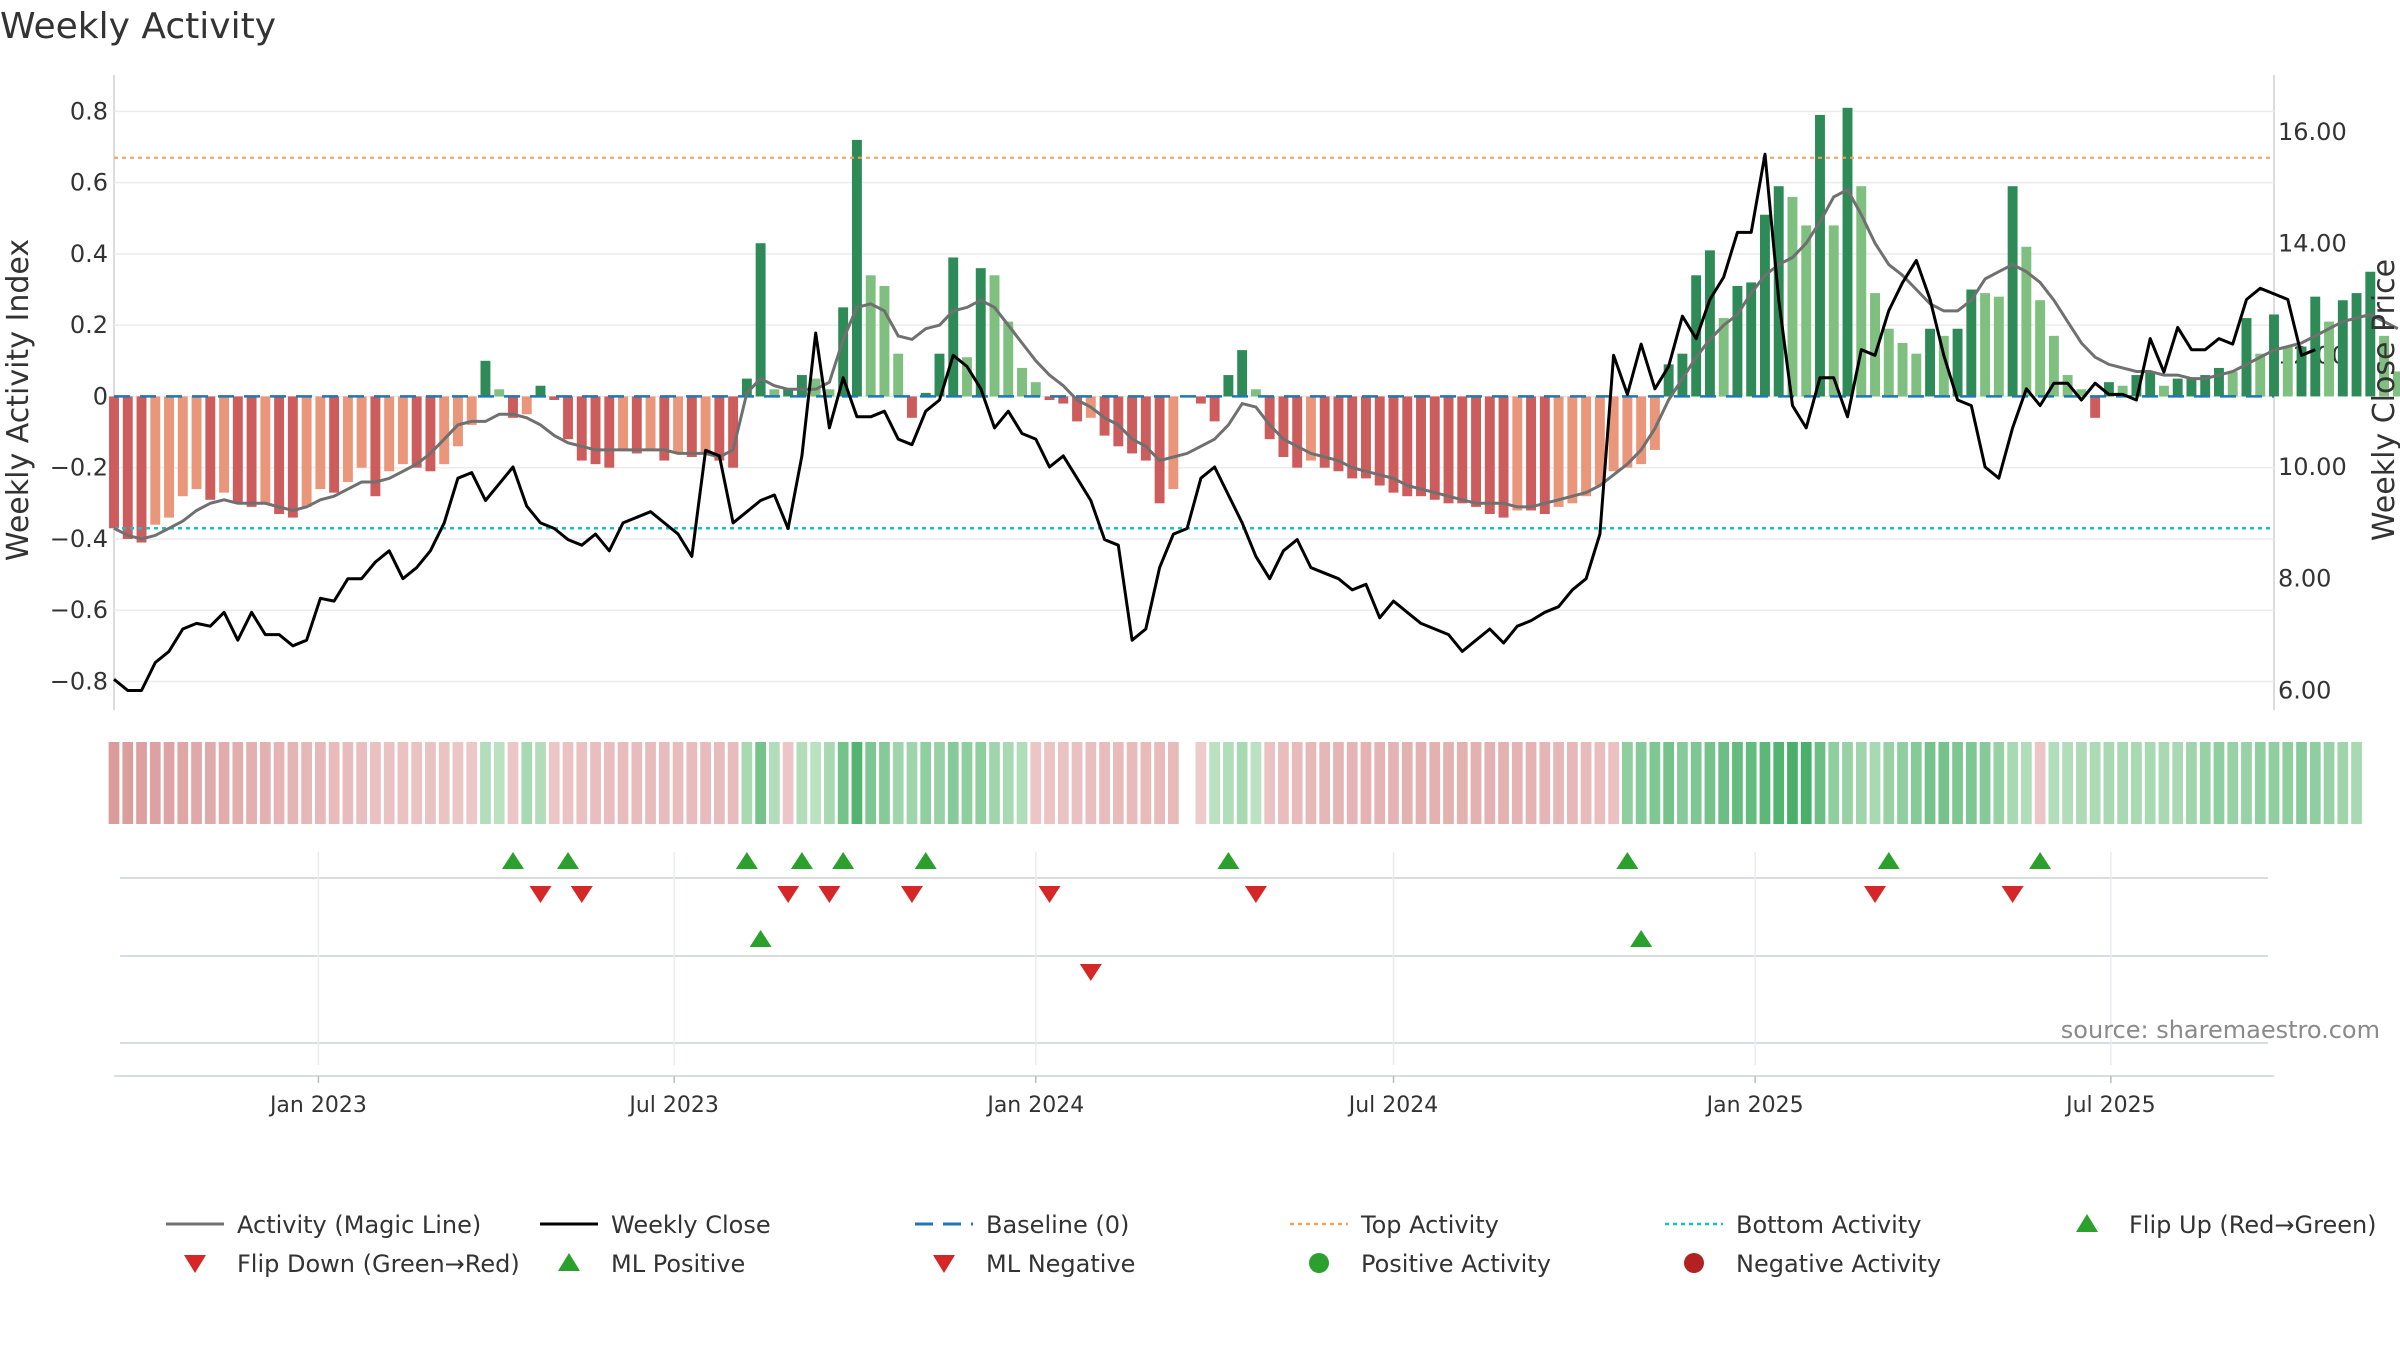  I want to click on left-tick-label: 0.4, so click(89, 254).